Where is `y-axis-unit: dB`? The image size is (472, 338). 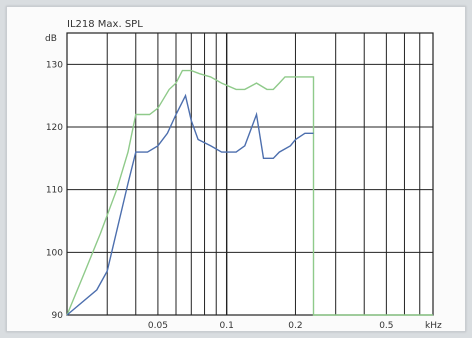
y-axis-unit: dB is located at coordinates (51, 39).